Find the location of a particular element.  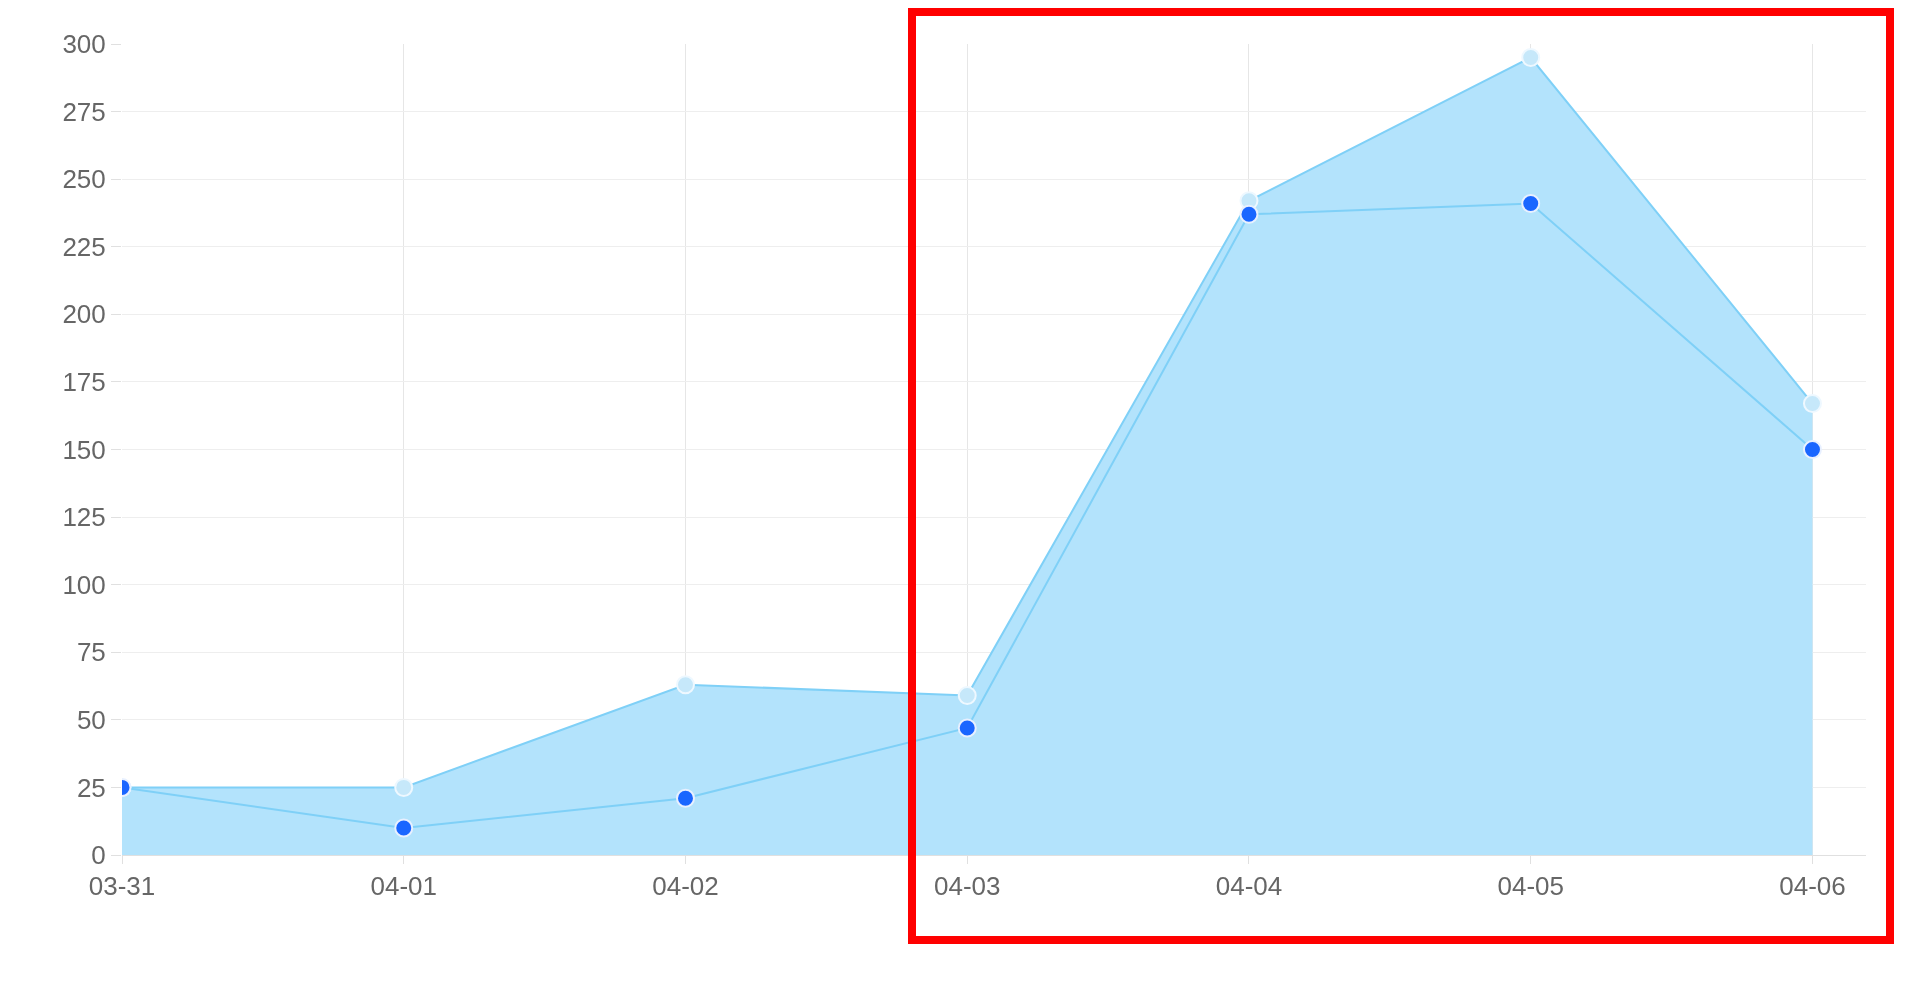

y-tick-label: 75 is located at coordinates (91, 652).